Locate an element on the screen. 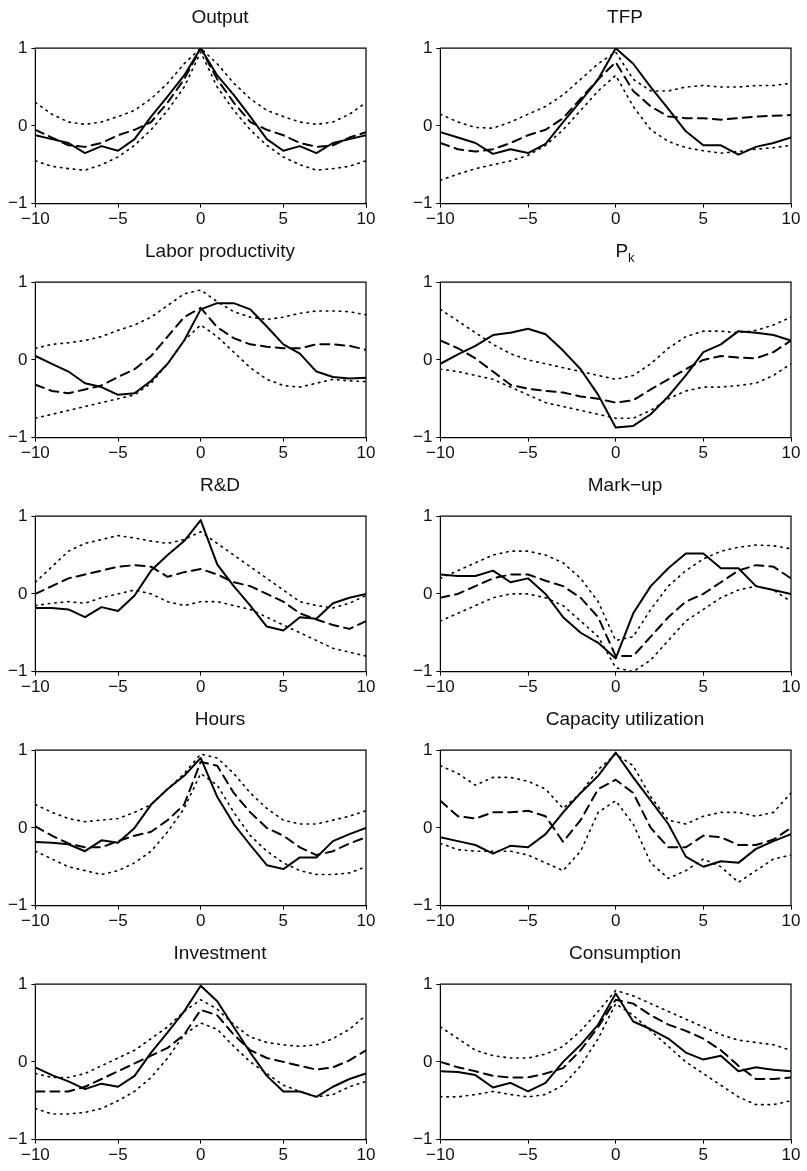  chart-title: Labor productivity is located at coordinates (220, 251).